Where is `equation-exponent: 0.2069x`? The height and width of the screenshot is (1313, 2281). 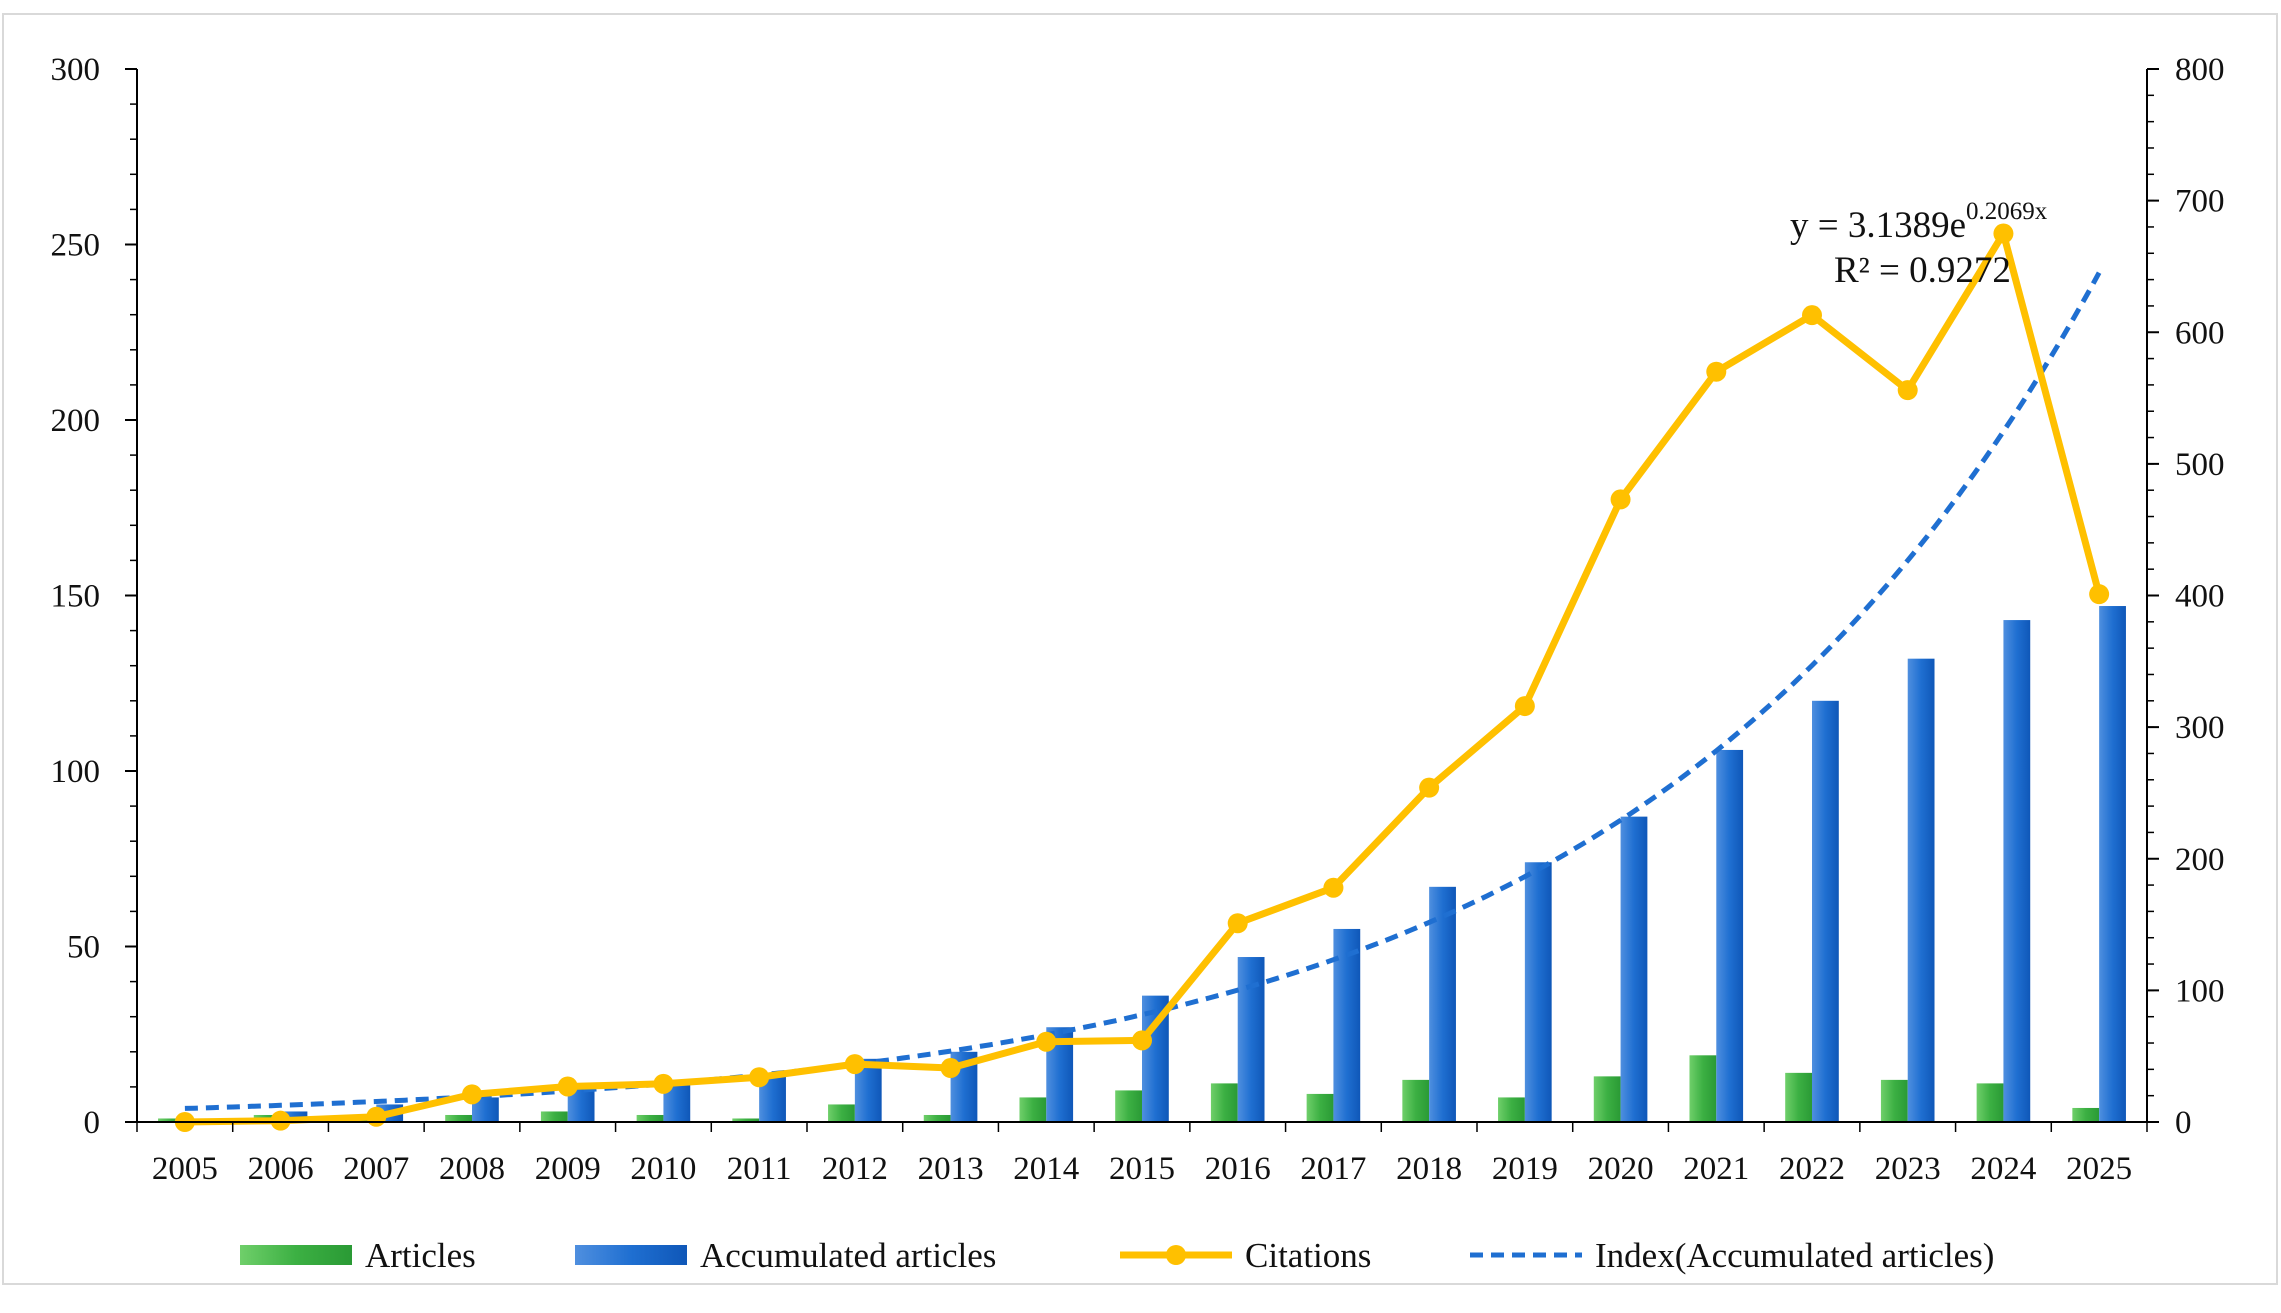 equation-exponent: 0.2069x is located at coordinates (2007, 211).